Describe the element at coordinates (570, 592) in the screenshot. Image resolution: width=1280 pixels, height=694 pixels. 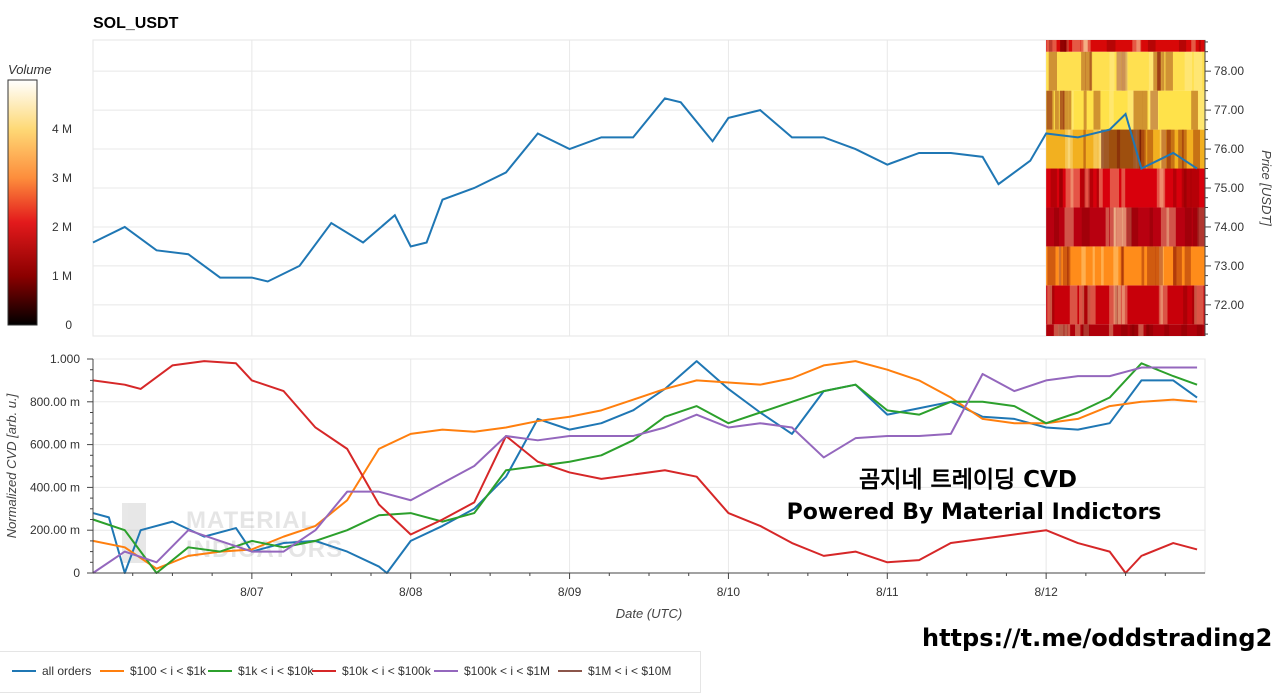
I see `date-tick-label: 8/09` at that location.